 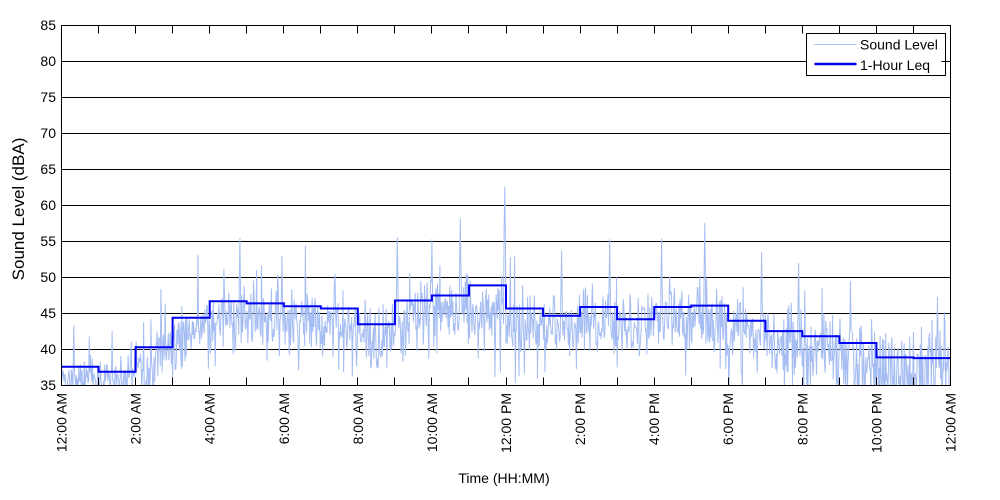 What do you see at coordinates (895, 65) in the screenshot?
I see `svg-text: 1-Hour Leq` at bounding box center [895, 65].